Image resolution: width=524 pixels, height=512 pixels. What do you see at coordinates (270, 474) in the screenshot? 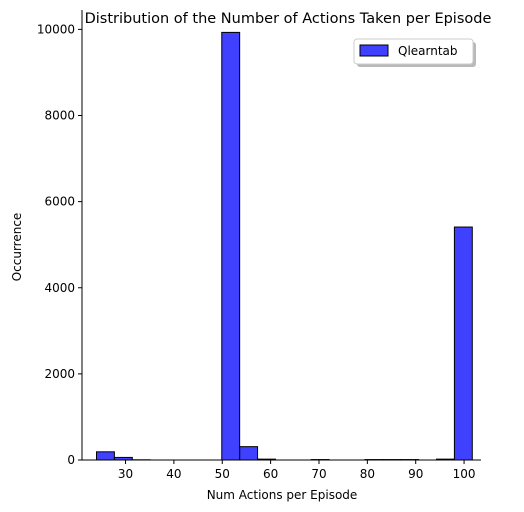
I see `x-tick-label: 60` at bounding box center [270, 474].